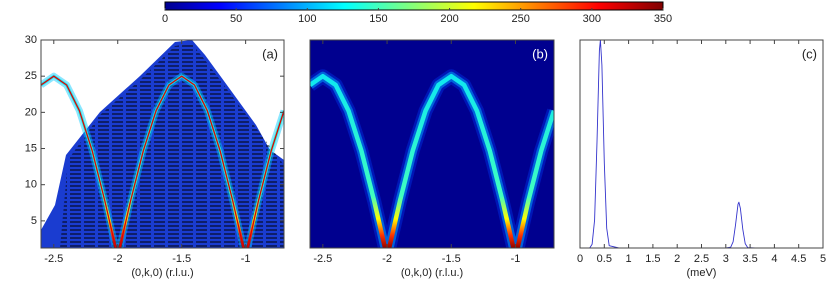 The image size is (831, 305). Describe the element at coordinates (663, 19) in the screenshot. I see `colorbar-tick-label: 350` at that location.